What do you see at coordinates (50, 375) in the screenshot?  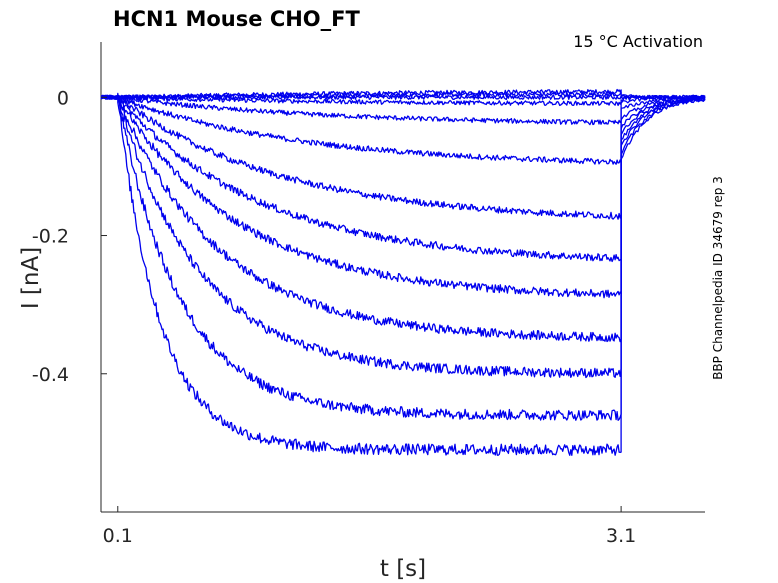 I see `y-tick-label: -0.4` at bounding box center [50, 375].